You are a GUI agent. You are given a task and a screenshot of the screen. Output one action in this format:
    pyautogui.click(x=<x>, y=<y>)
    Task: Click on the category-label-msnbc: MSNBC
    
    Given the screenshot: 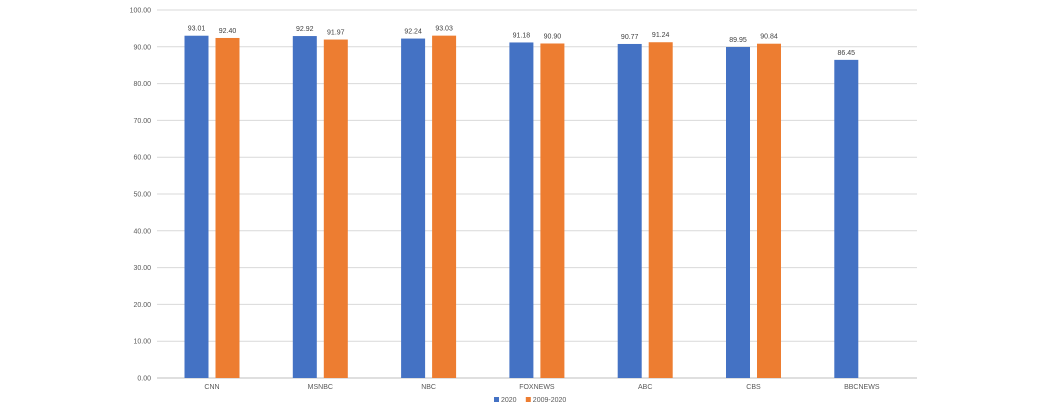 What is the action you would take?
    pyautogui.click(x=320, y=387)
    